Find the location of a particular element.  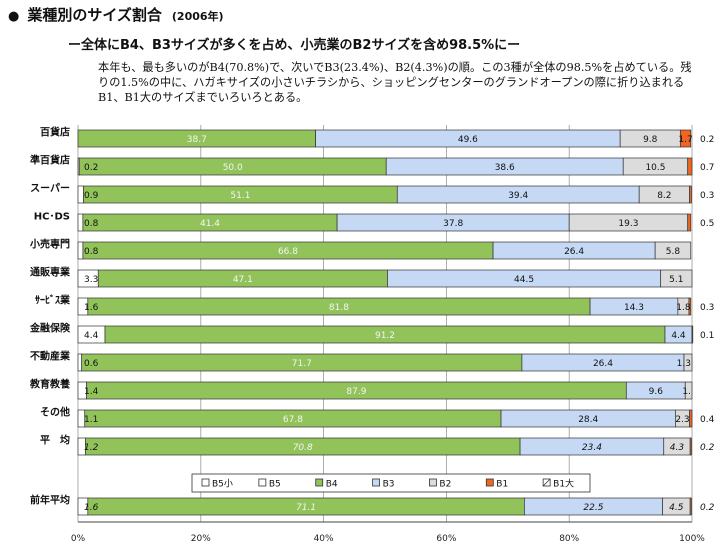

data-label-b3: 39.4 is located at coordinates (518, 196).